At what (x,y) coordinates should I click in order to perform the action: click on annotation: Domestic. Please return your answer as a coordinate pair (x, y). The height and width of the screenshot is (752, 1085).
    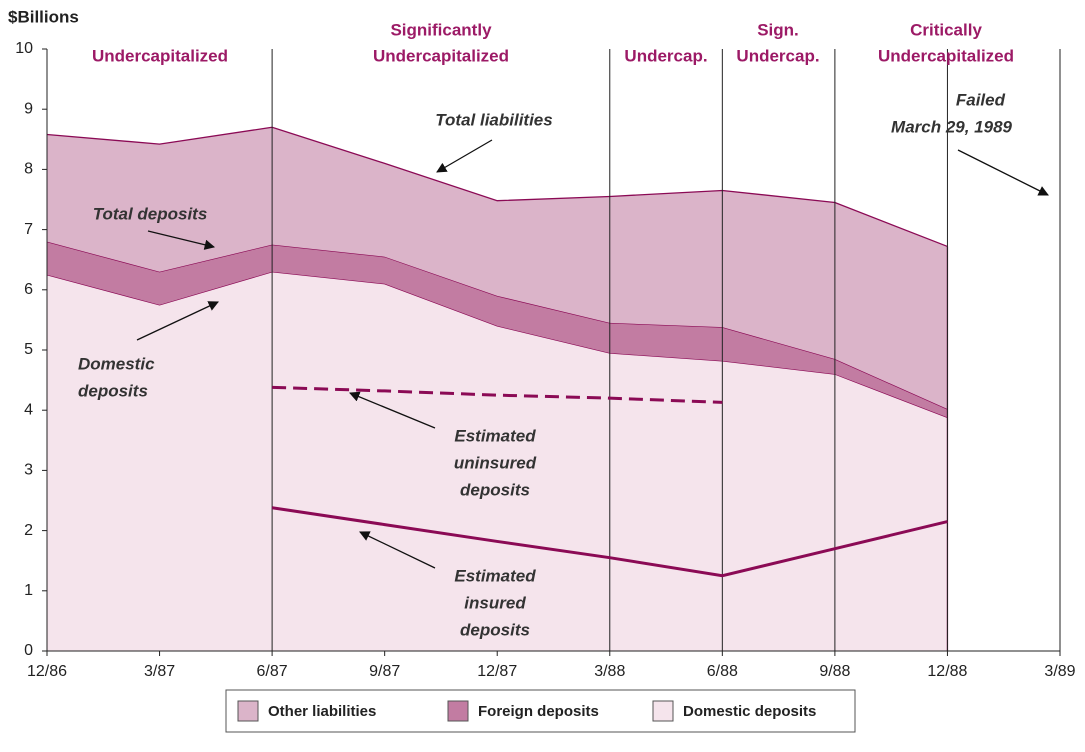
    Looking at the image, I should click on (116, 363).